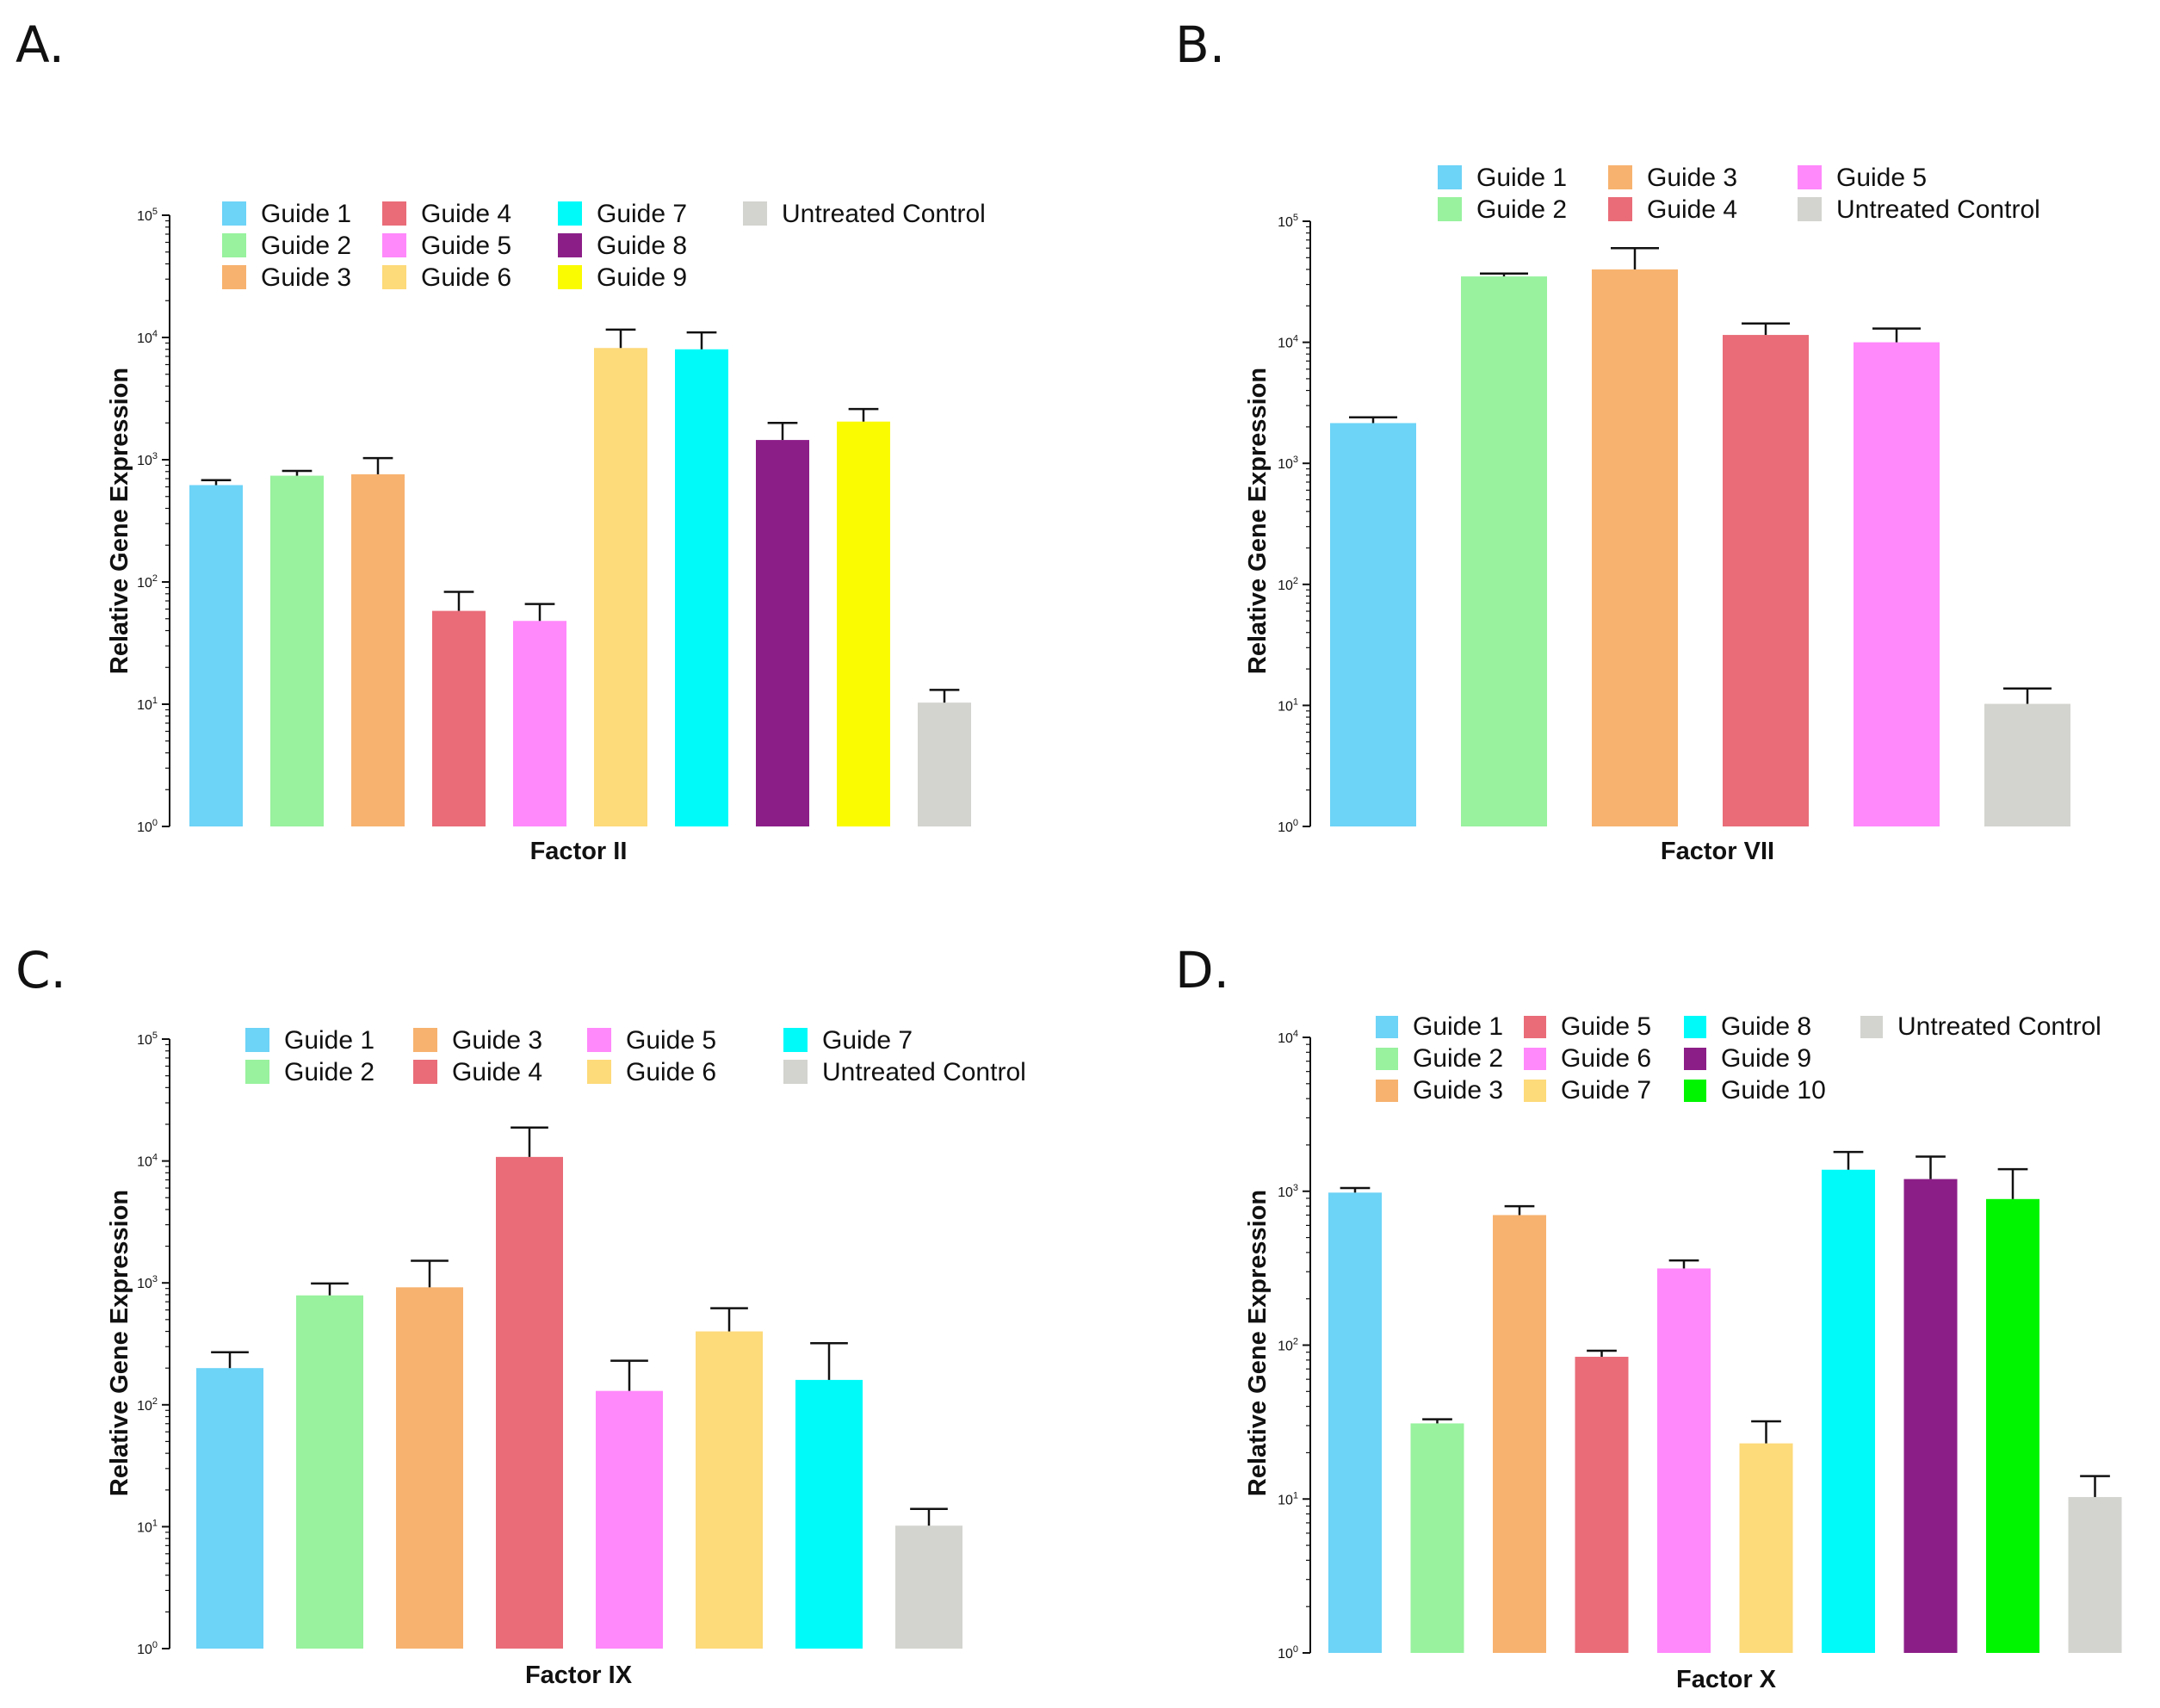 The image size is (2160, 1708). Describe the element at coordinates (1200, 44) in the screenshot. I see `panel-letter: B.` at that location.